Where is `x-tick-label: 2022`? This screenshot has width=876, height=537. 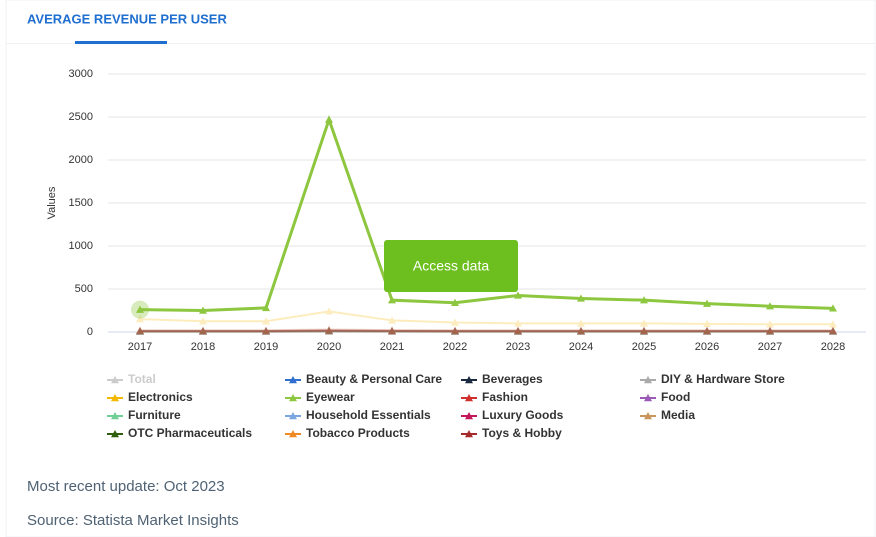 x-tick-label: 2022 is located at coordinates (455, 347).